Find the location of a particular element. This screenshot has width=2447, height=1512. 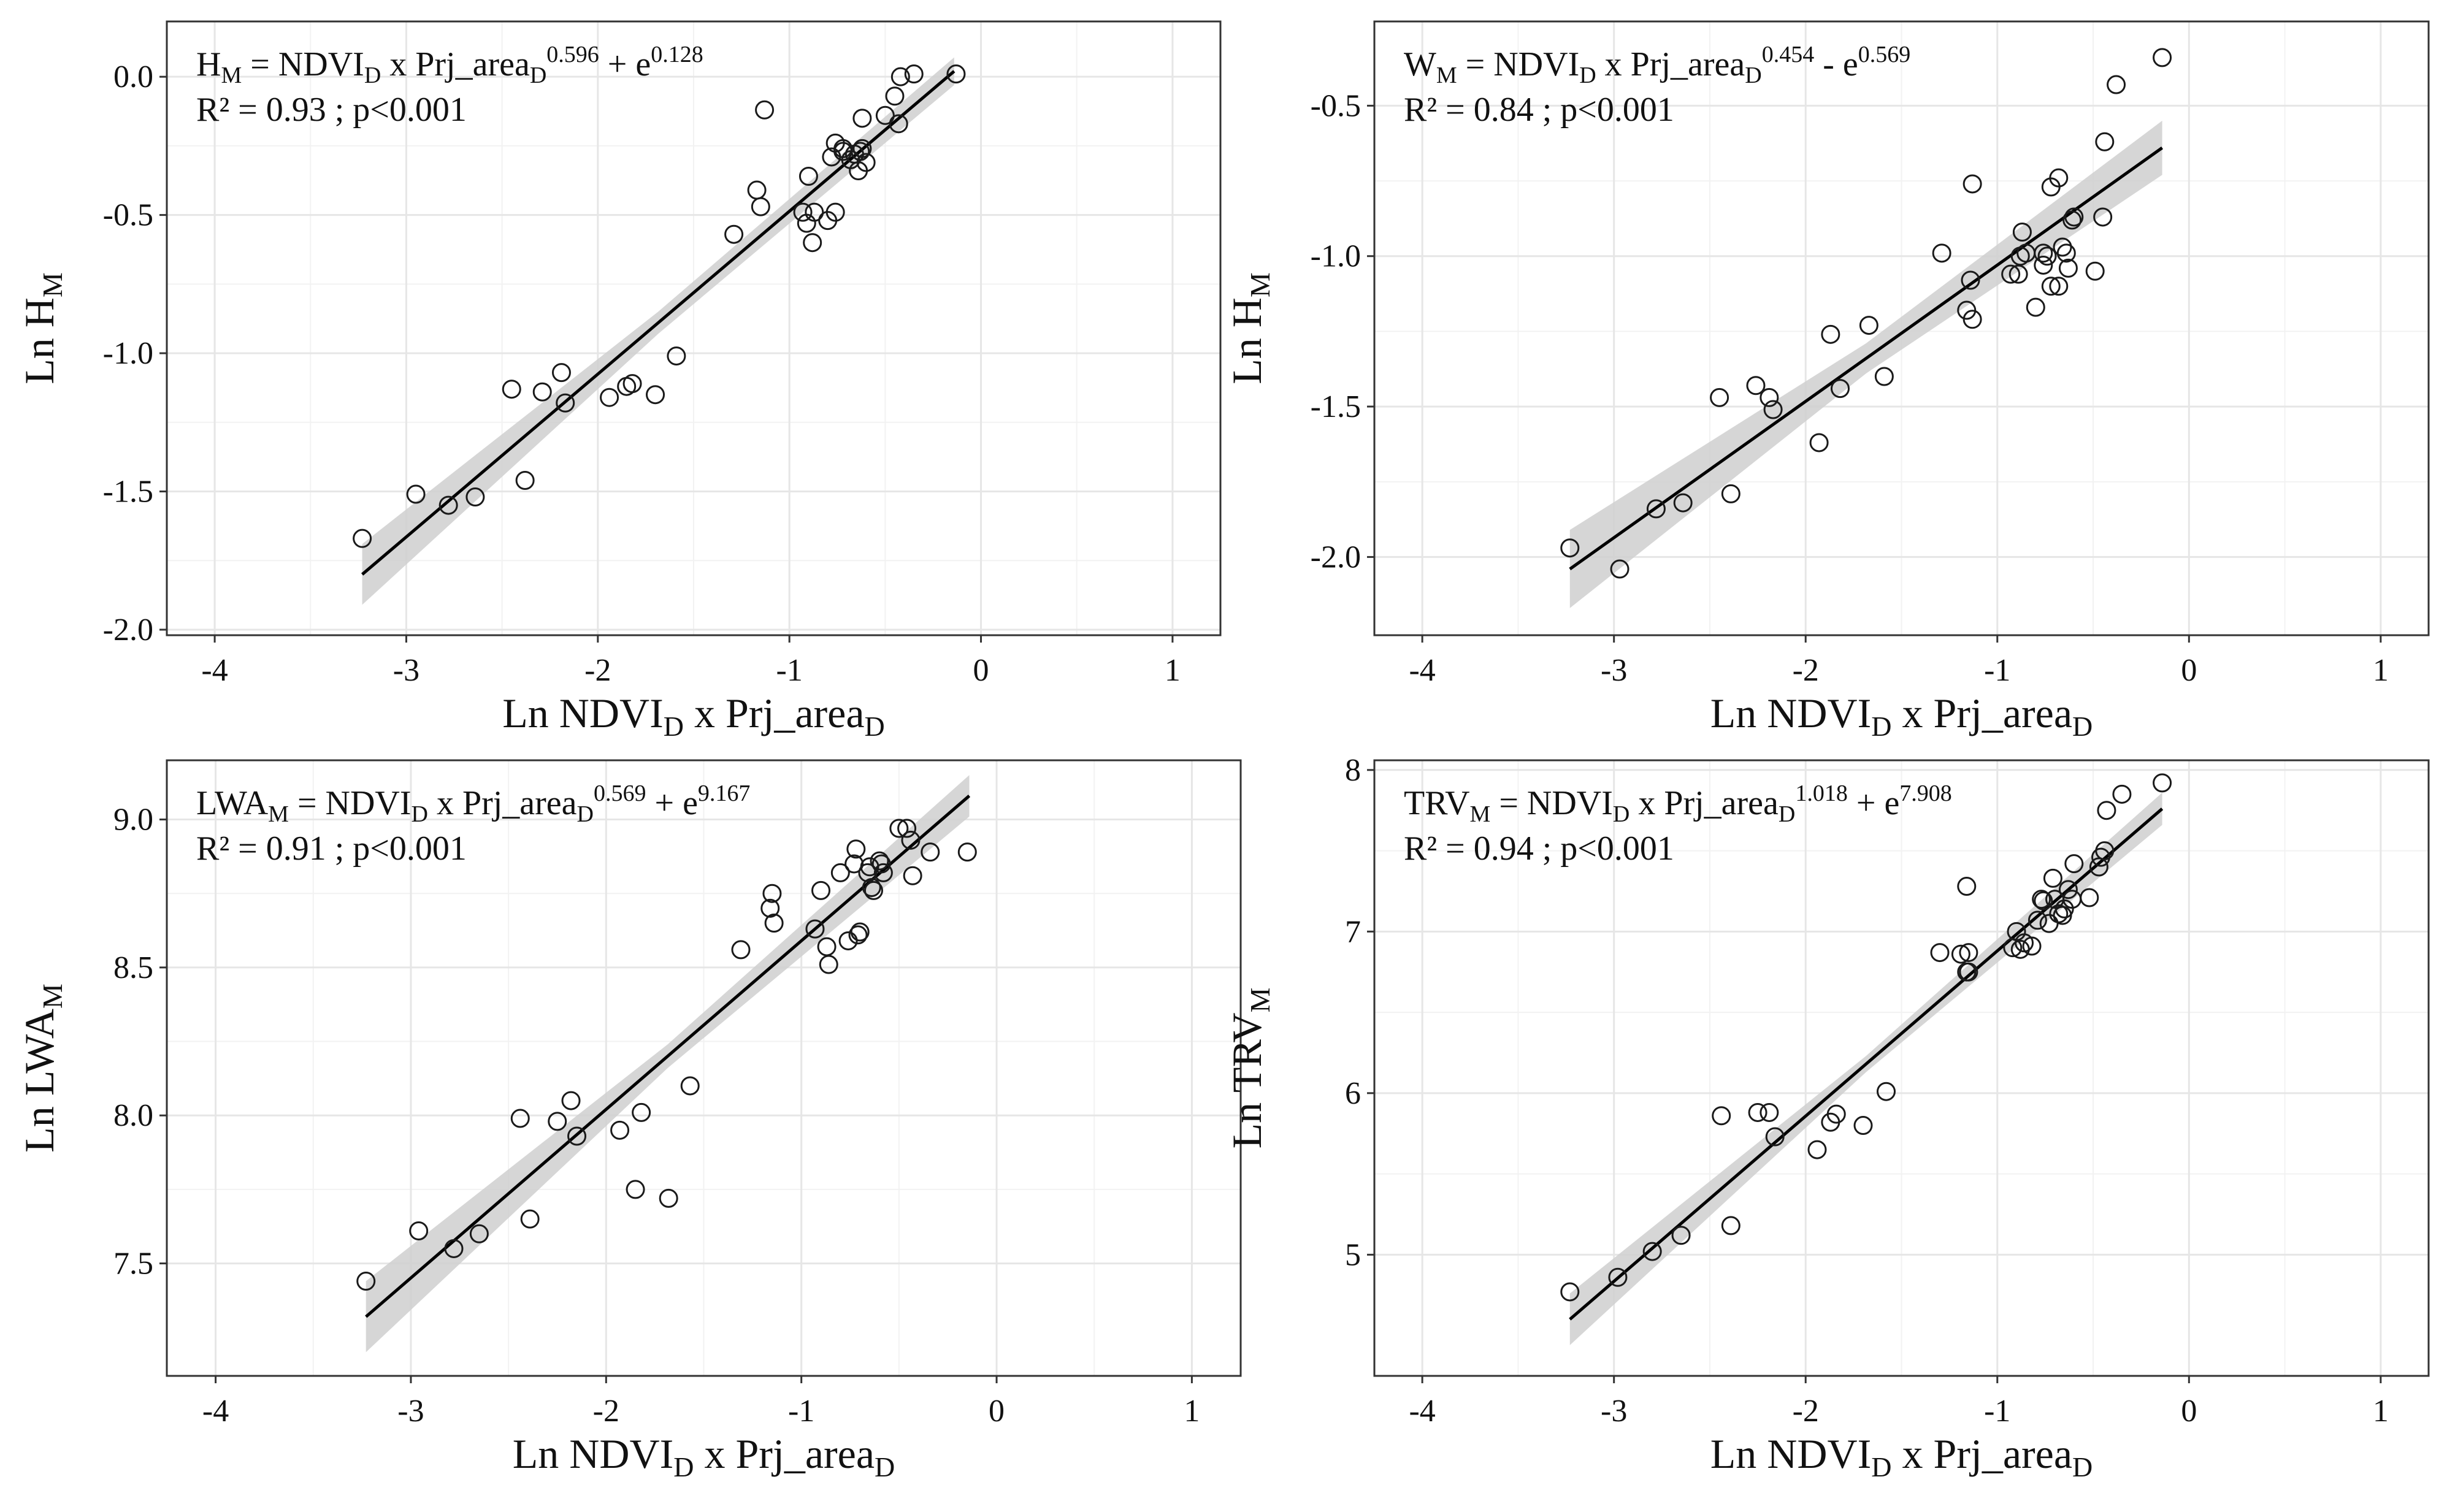

y-axis-title: Ln TRVM is located at coordinates (1250, 1068).